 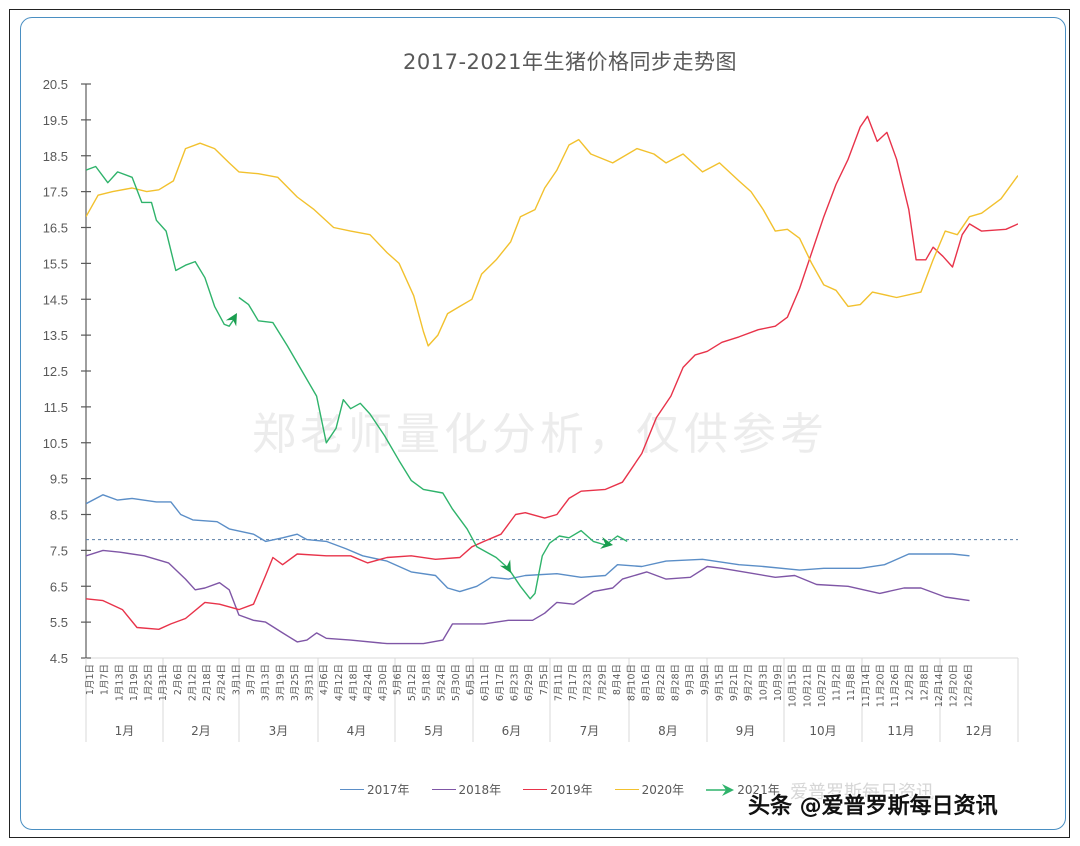 What do you see at coordinates (55, 156) in the screenshot?
I see `y-tick-label: 18.5` at bounding box center [55, 156].